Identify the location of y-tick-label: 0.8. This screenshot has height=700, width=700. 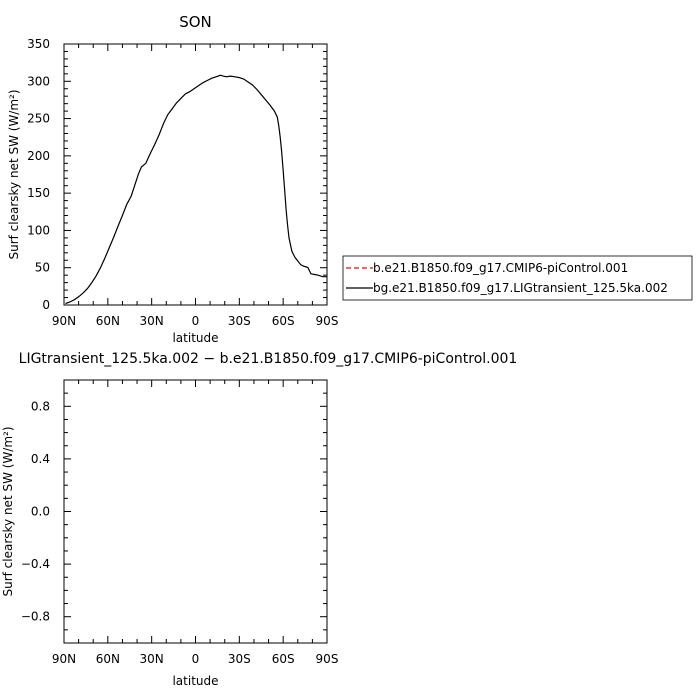
(40, 406).